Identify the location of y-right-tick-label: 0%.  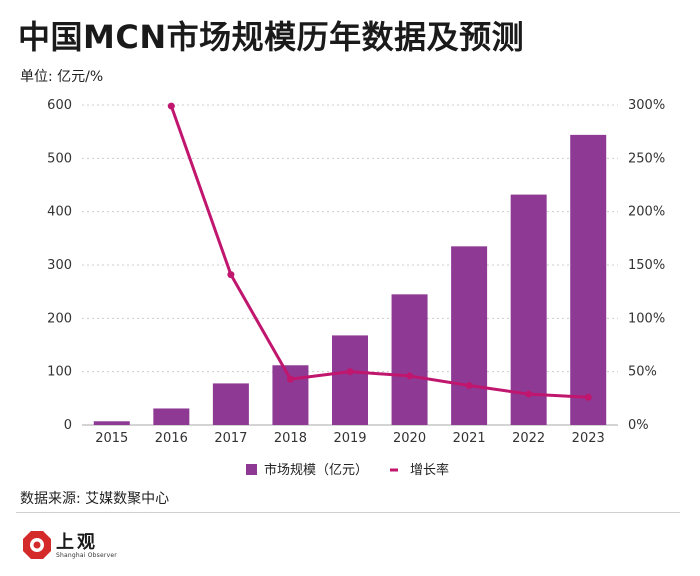
(638, 425).